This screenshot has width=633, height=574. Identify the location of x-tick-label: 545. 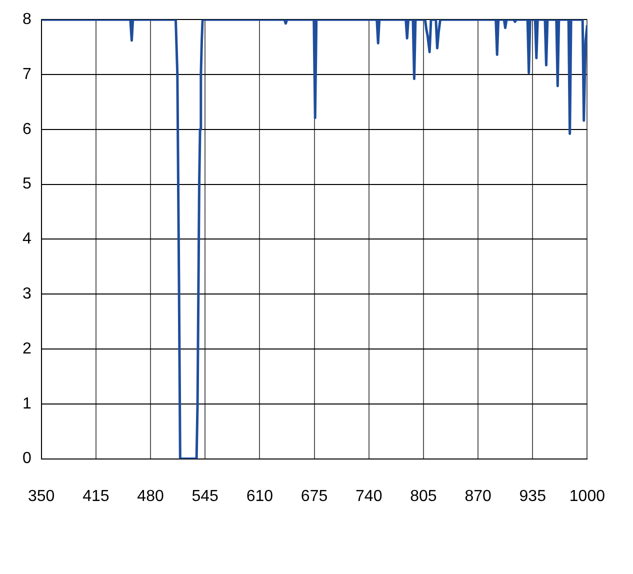
(205, 496).